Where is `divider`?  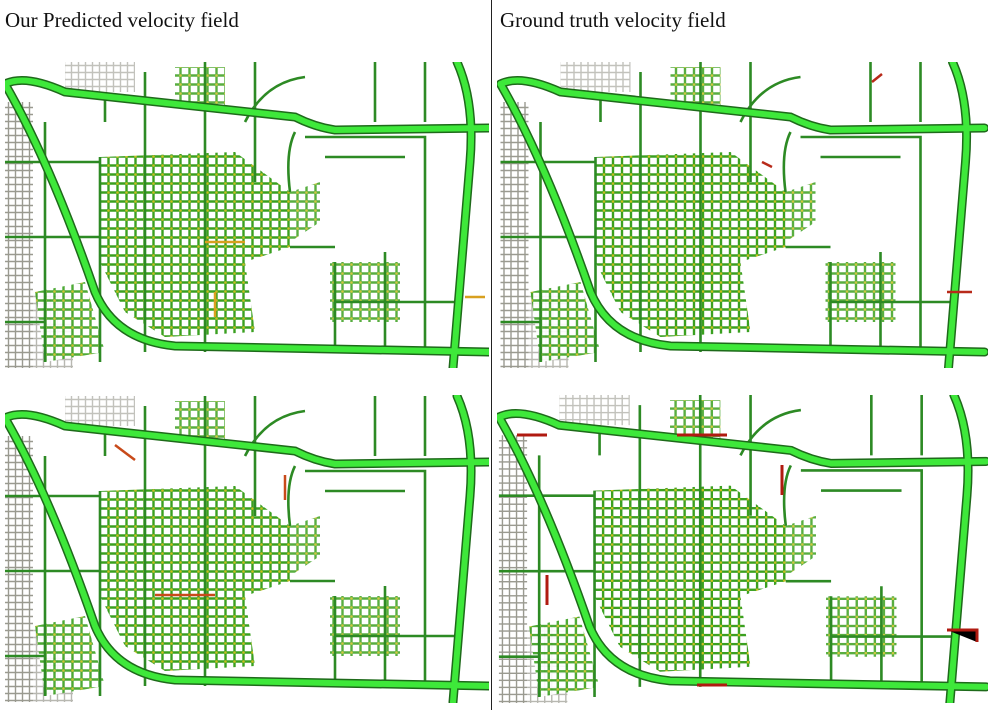 divider is located at coordinates (491, 355).